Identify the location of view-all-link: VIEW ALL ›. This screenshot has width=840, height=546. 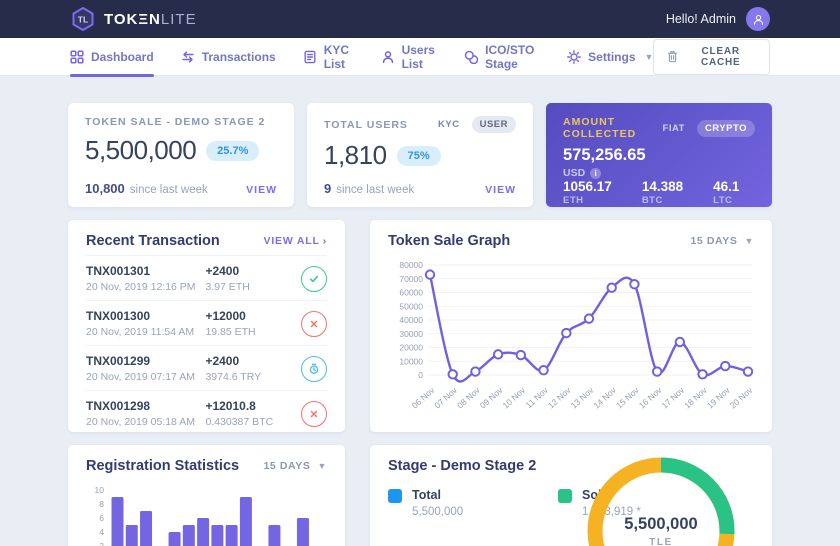
(295, 241).